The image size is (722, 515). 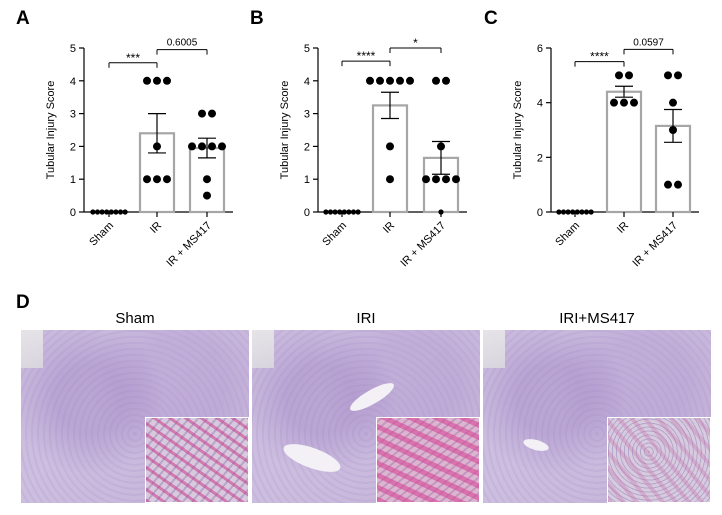 What do you see at coordinates (73, 115) in the screenshot?
I see `chart-a-y-tick-label: 3` at bounding box center [73, 115].